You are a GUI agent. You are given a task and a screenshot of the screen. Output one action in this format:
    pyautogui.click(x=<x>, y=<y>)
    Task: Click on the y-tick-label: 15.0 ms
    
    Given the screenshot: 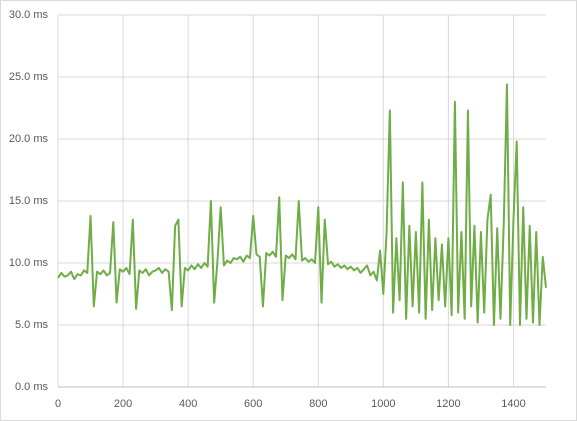 What is the action you would take?
    pyautogui.click(x=29, y=201)
    